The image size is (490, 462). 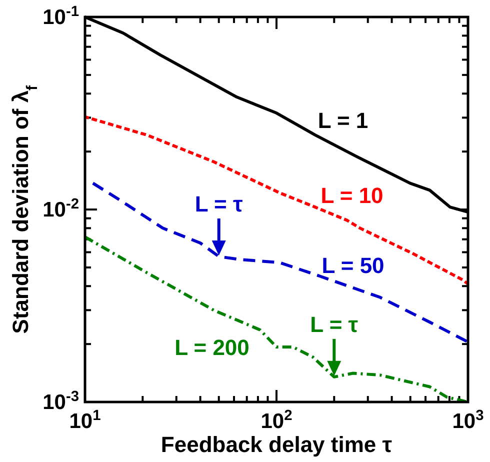 What do you see at coordinates (60, 16) in the screenshot?
I see `y-tick-label: 10$^{-1}$` at bounding box center [60, 16].